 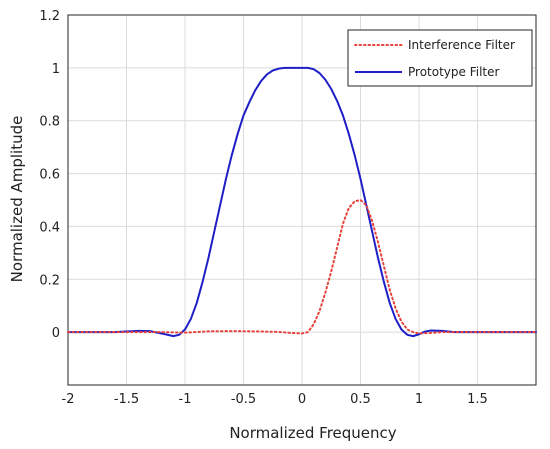 I want to click on legend: Interference Filter Prototype Filter, so click(x=440, y=58).